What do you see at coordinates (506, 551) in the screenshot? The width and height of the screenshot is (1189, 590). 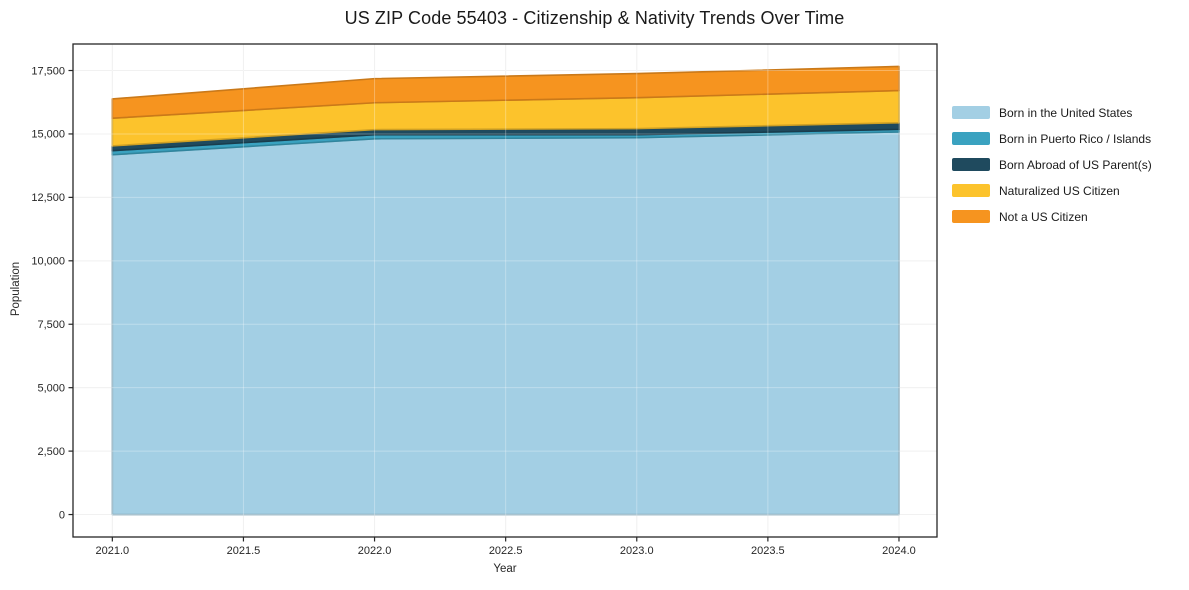 I see `x-tick-label: 2022.5` at bounding box center [506, 551].